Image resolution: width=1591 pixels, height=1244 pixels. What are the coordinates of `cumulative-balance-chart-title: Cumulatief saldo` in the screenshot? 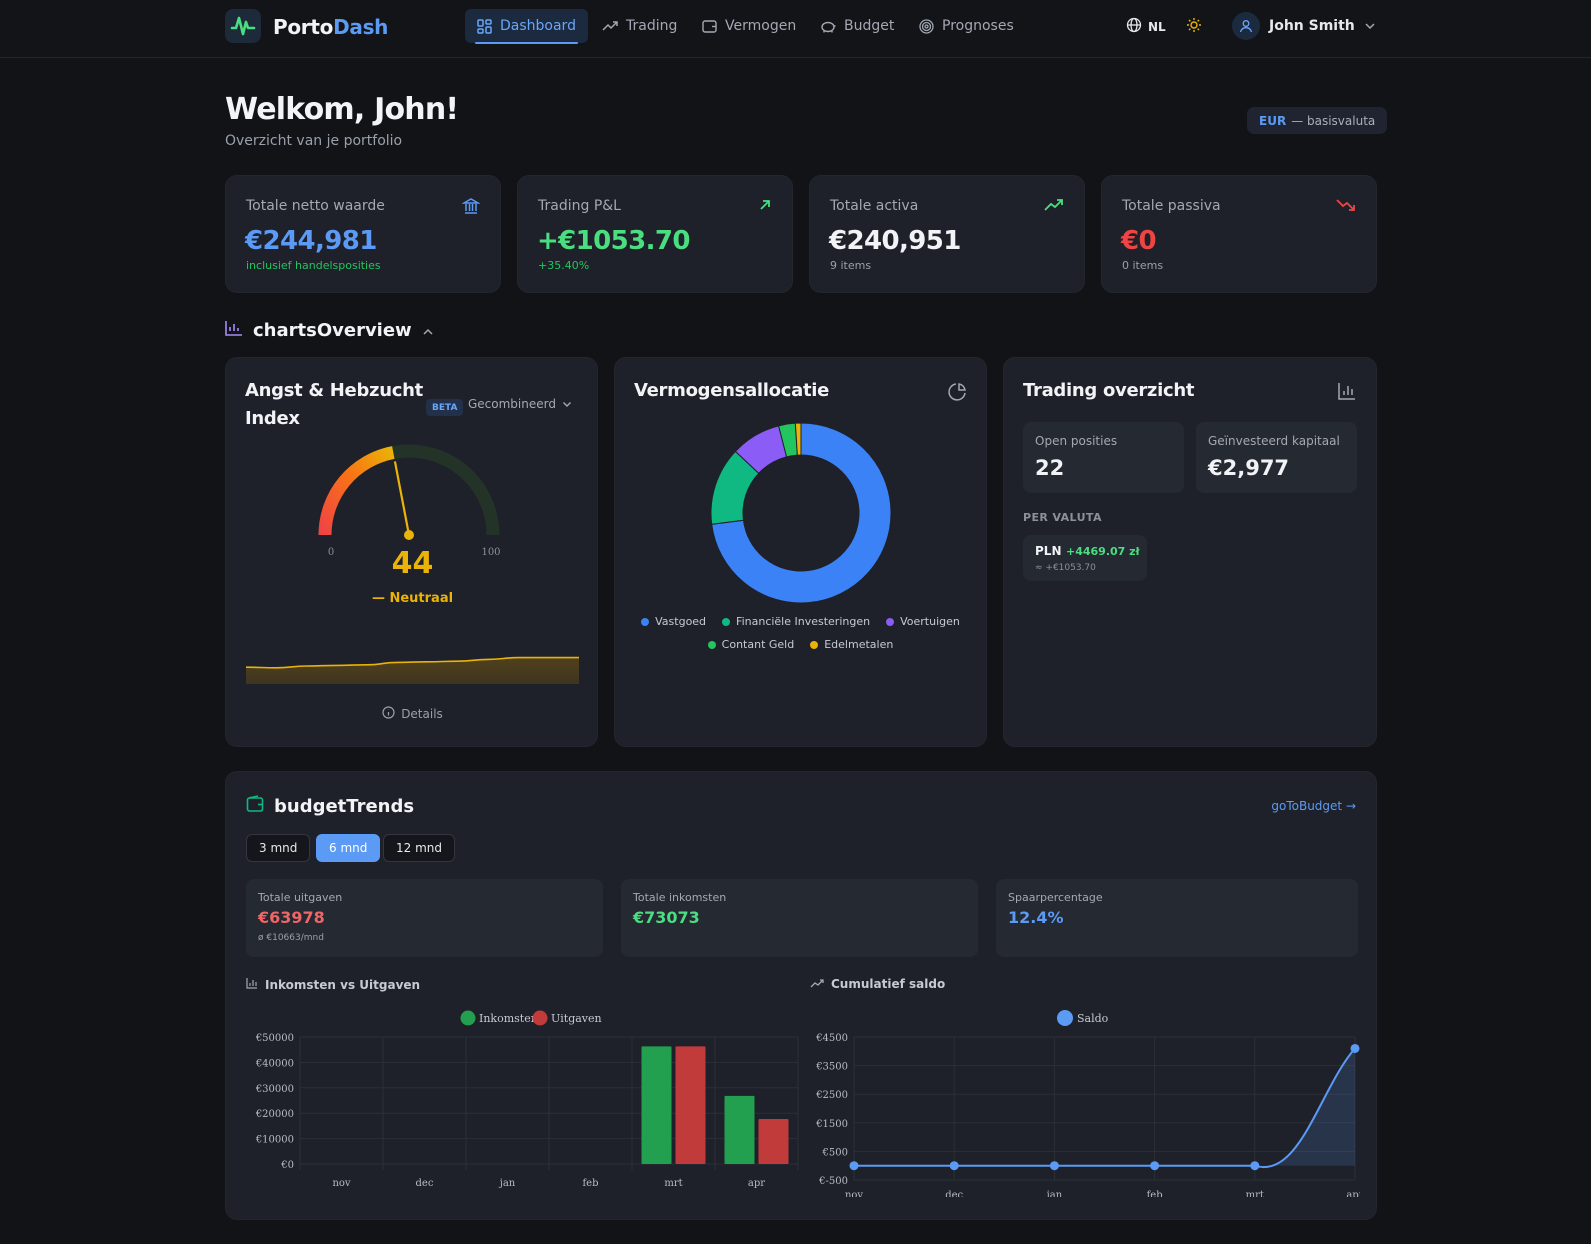 It's located at (877, 984).